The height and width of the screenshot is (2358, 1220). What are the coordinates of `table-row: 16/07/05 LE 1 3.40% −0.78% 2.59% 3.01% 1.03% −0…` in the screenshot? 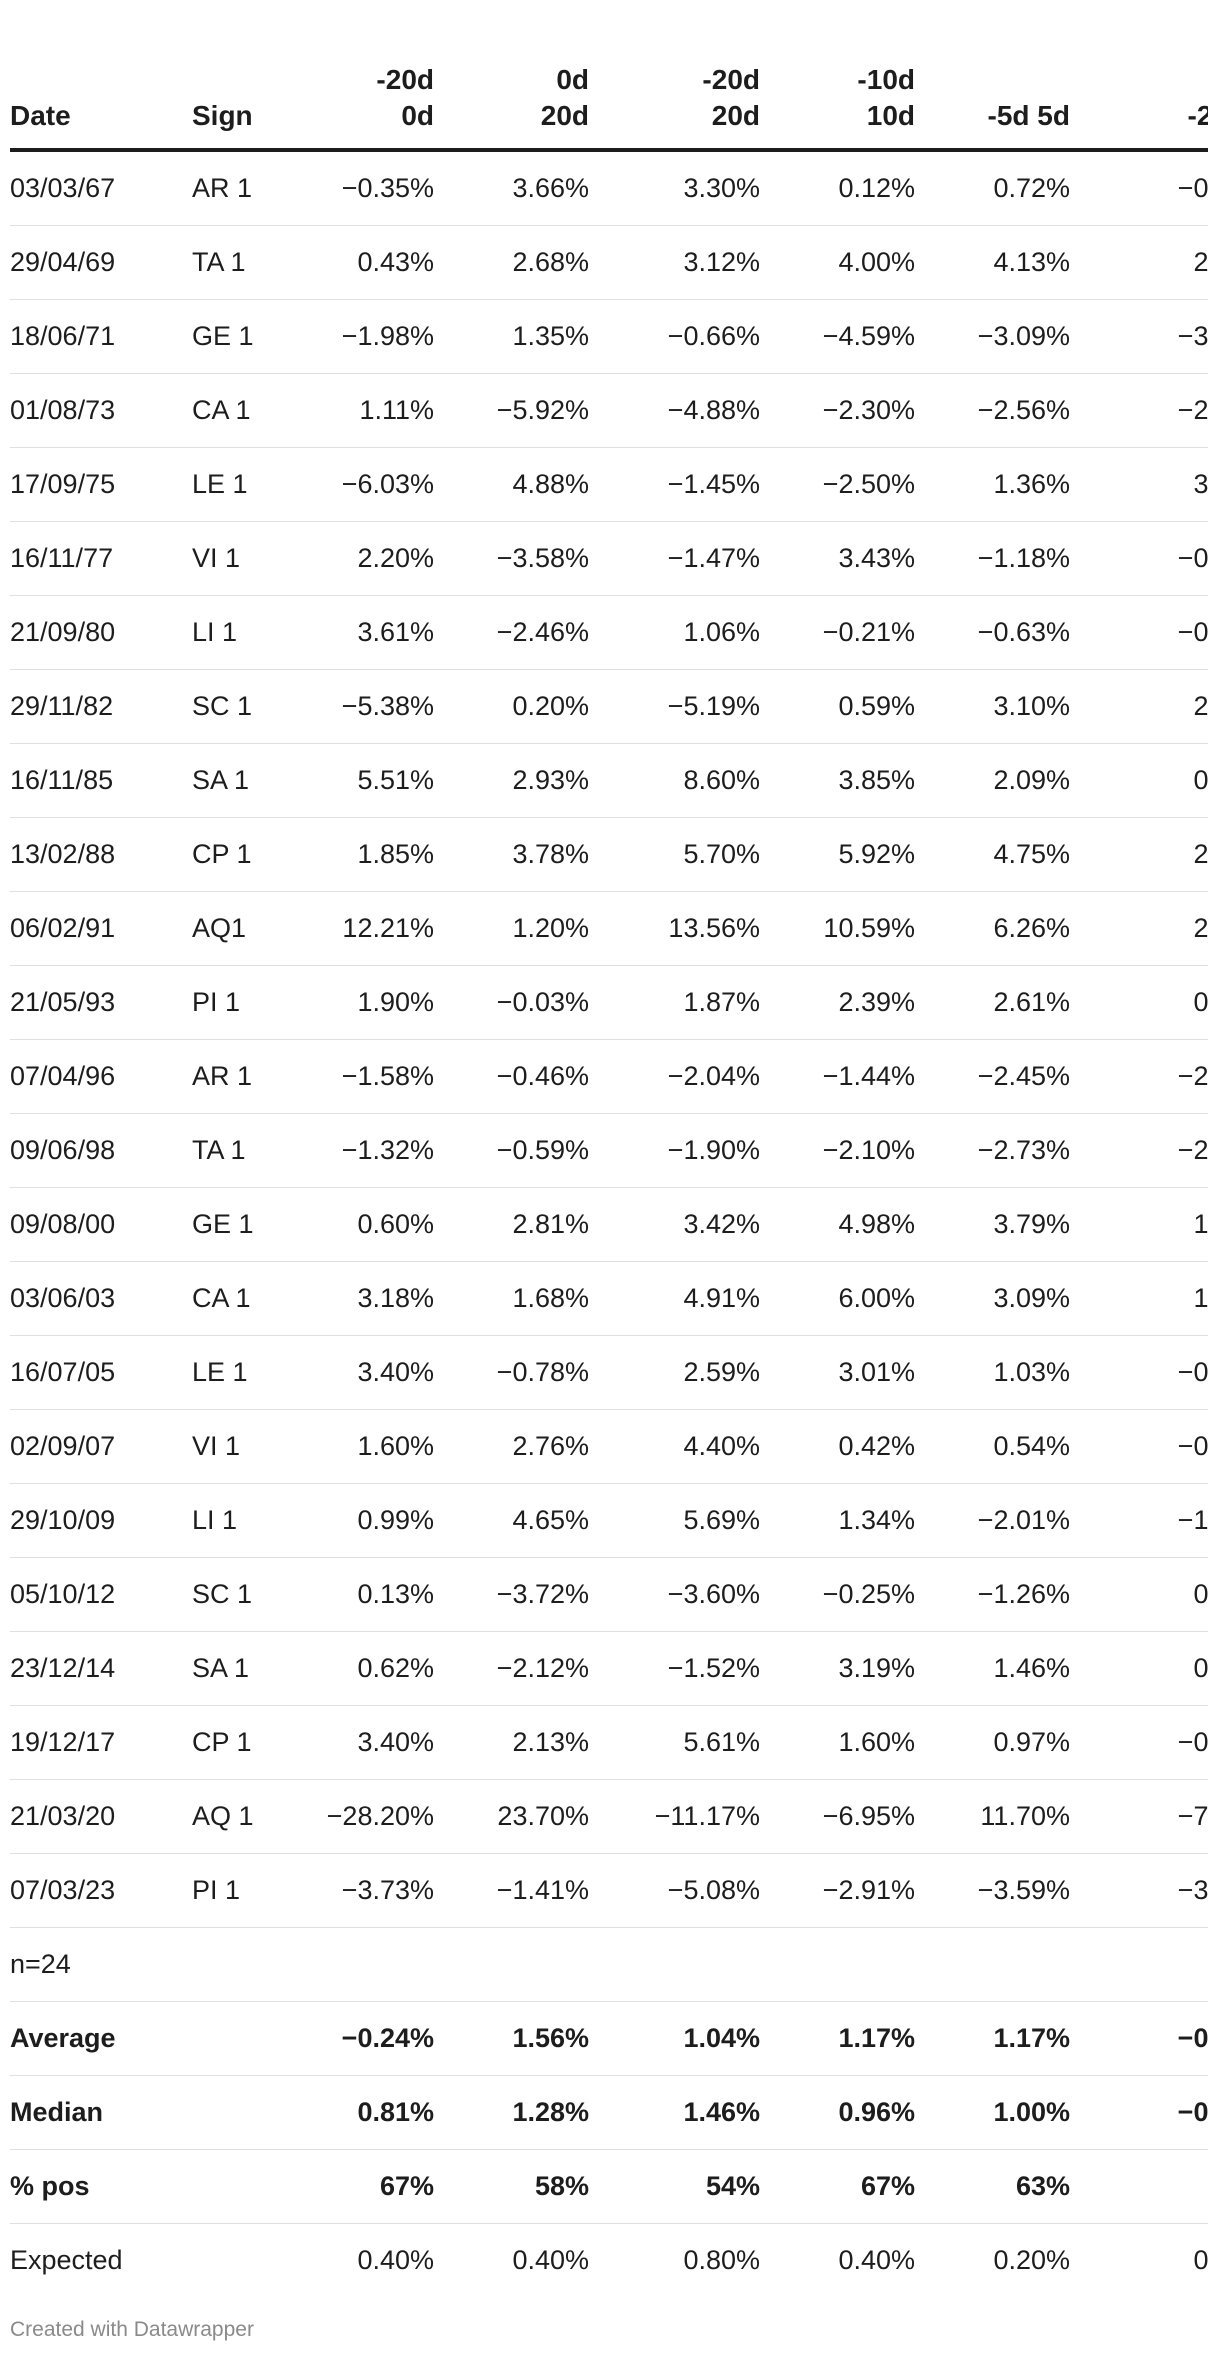 It's located at (609, 1372).